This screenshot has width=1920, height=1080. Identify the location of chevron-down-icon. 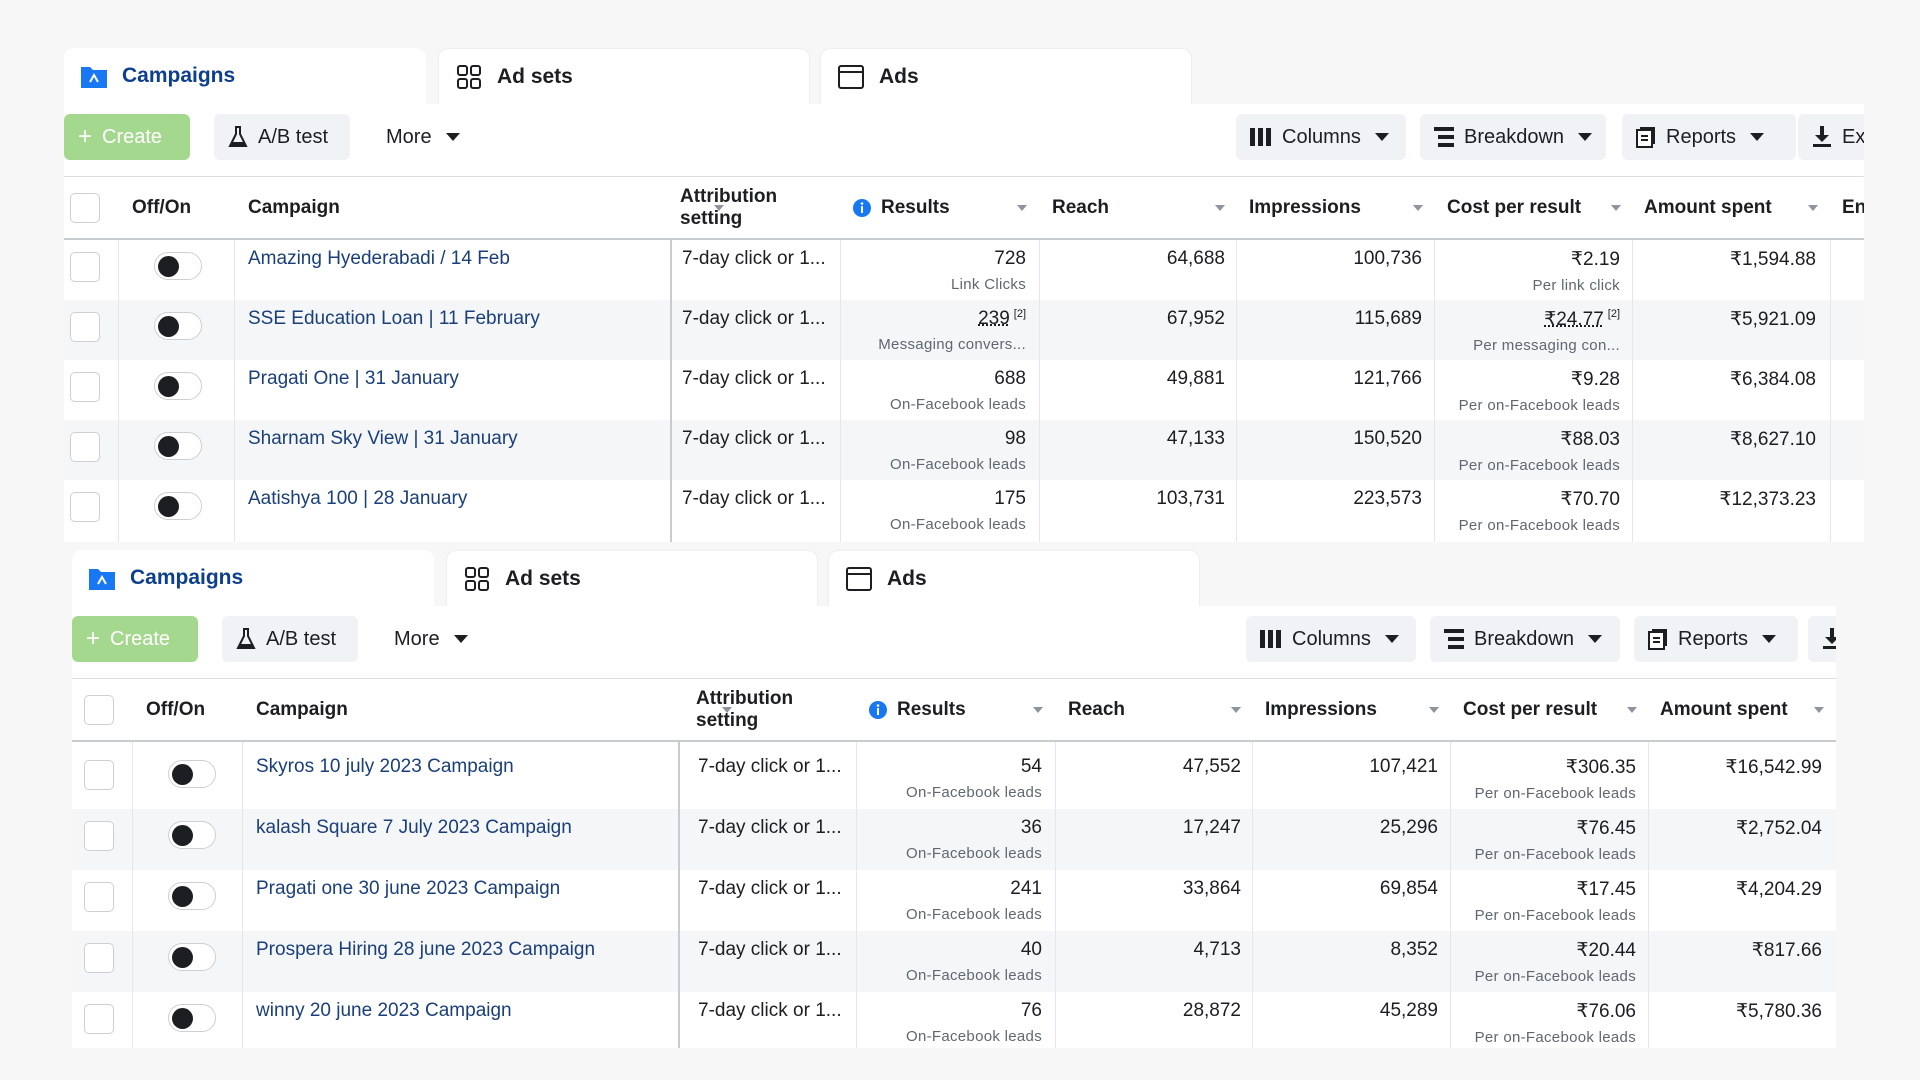
(460, 639).